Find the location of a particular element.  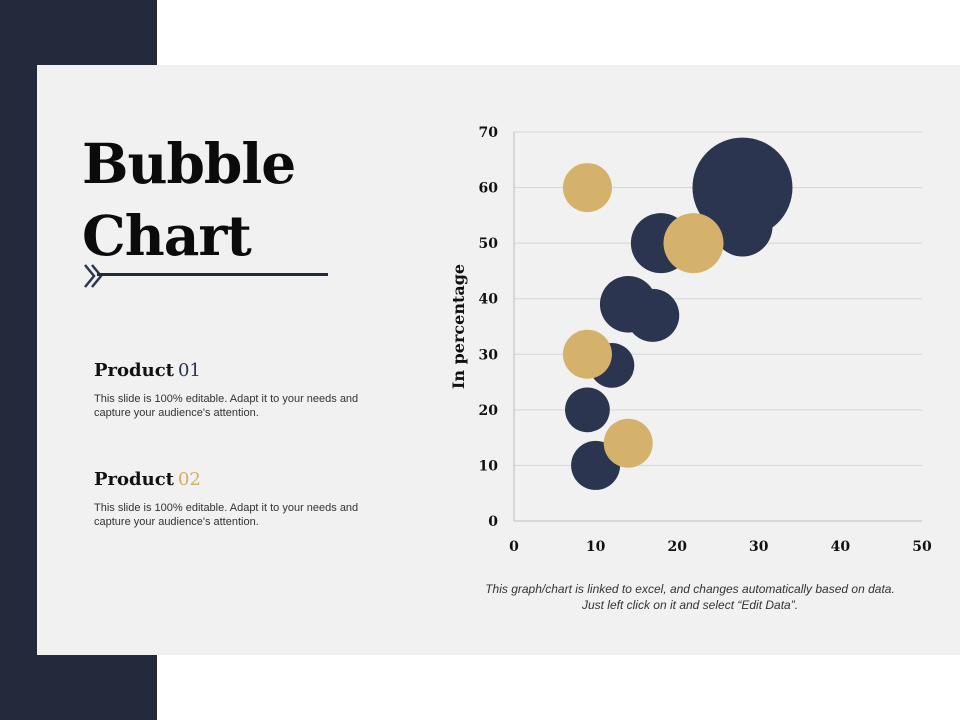

y-tick-label: 30 is located at coordinates (489, 355).